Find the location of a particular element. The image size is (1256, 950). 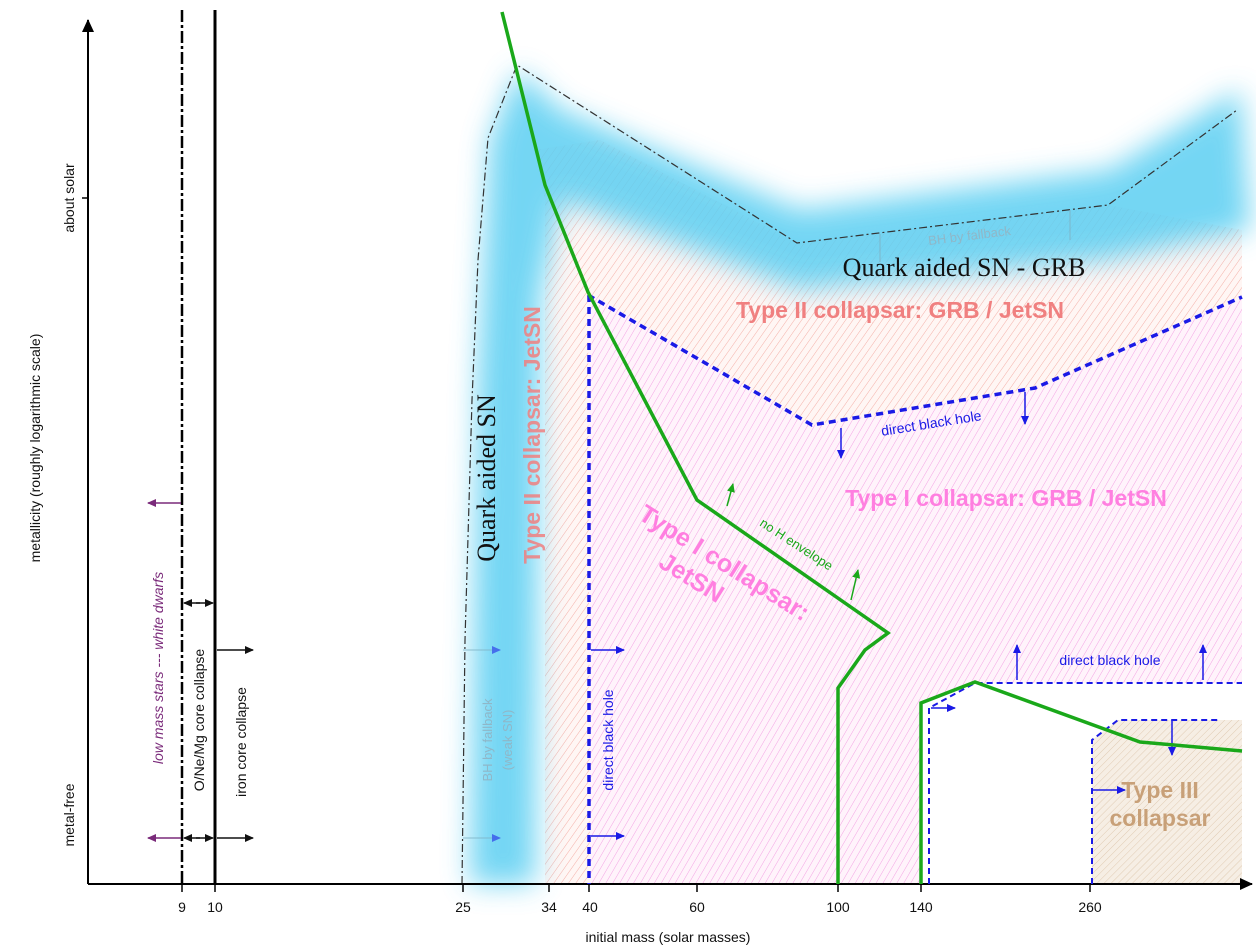

x-tick-marks is located at coordinates (636, 888).